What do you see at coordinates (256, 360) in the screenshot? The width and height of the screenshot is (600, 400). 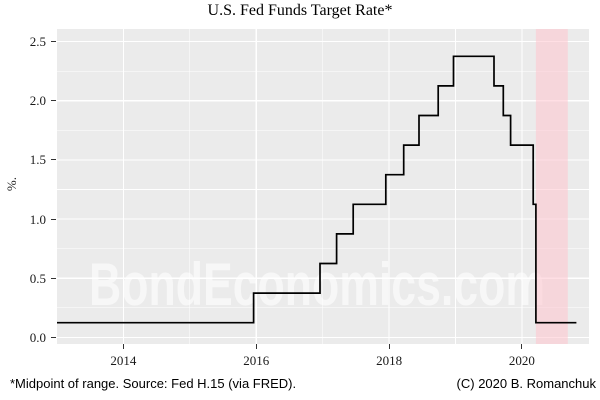 I see `x-tick-label: 2016` at bounding box center [256, 360].